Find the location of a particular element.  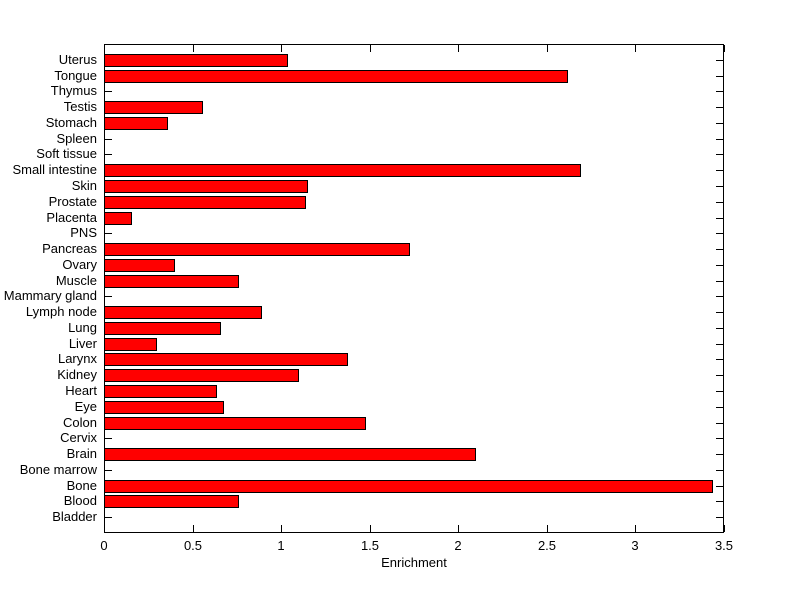

y-axis-label: Muscle is located at coordinates (76, 280).